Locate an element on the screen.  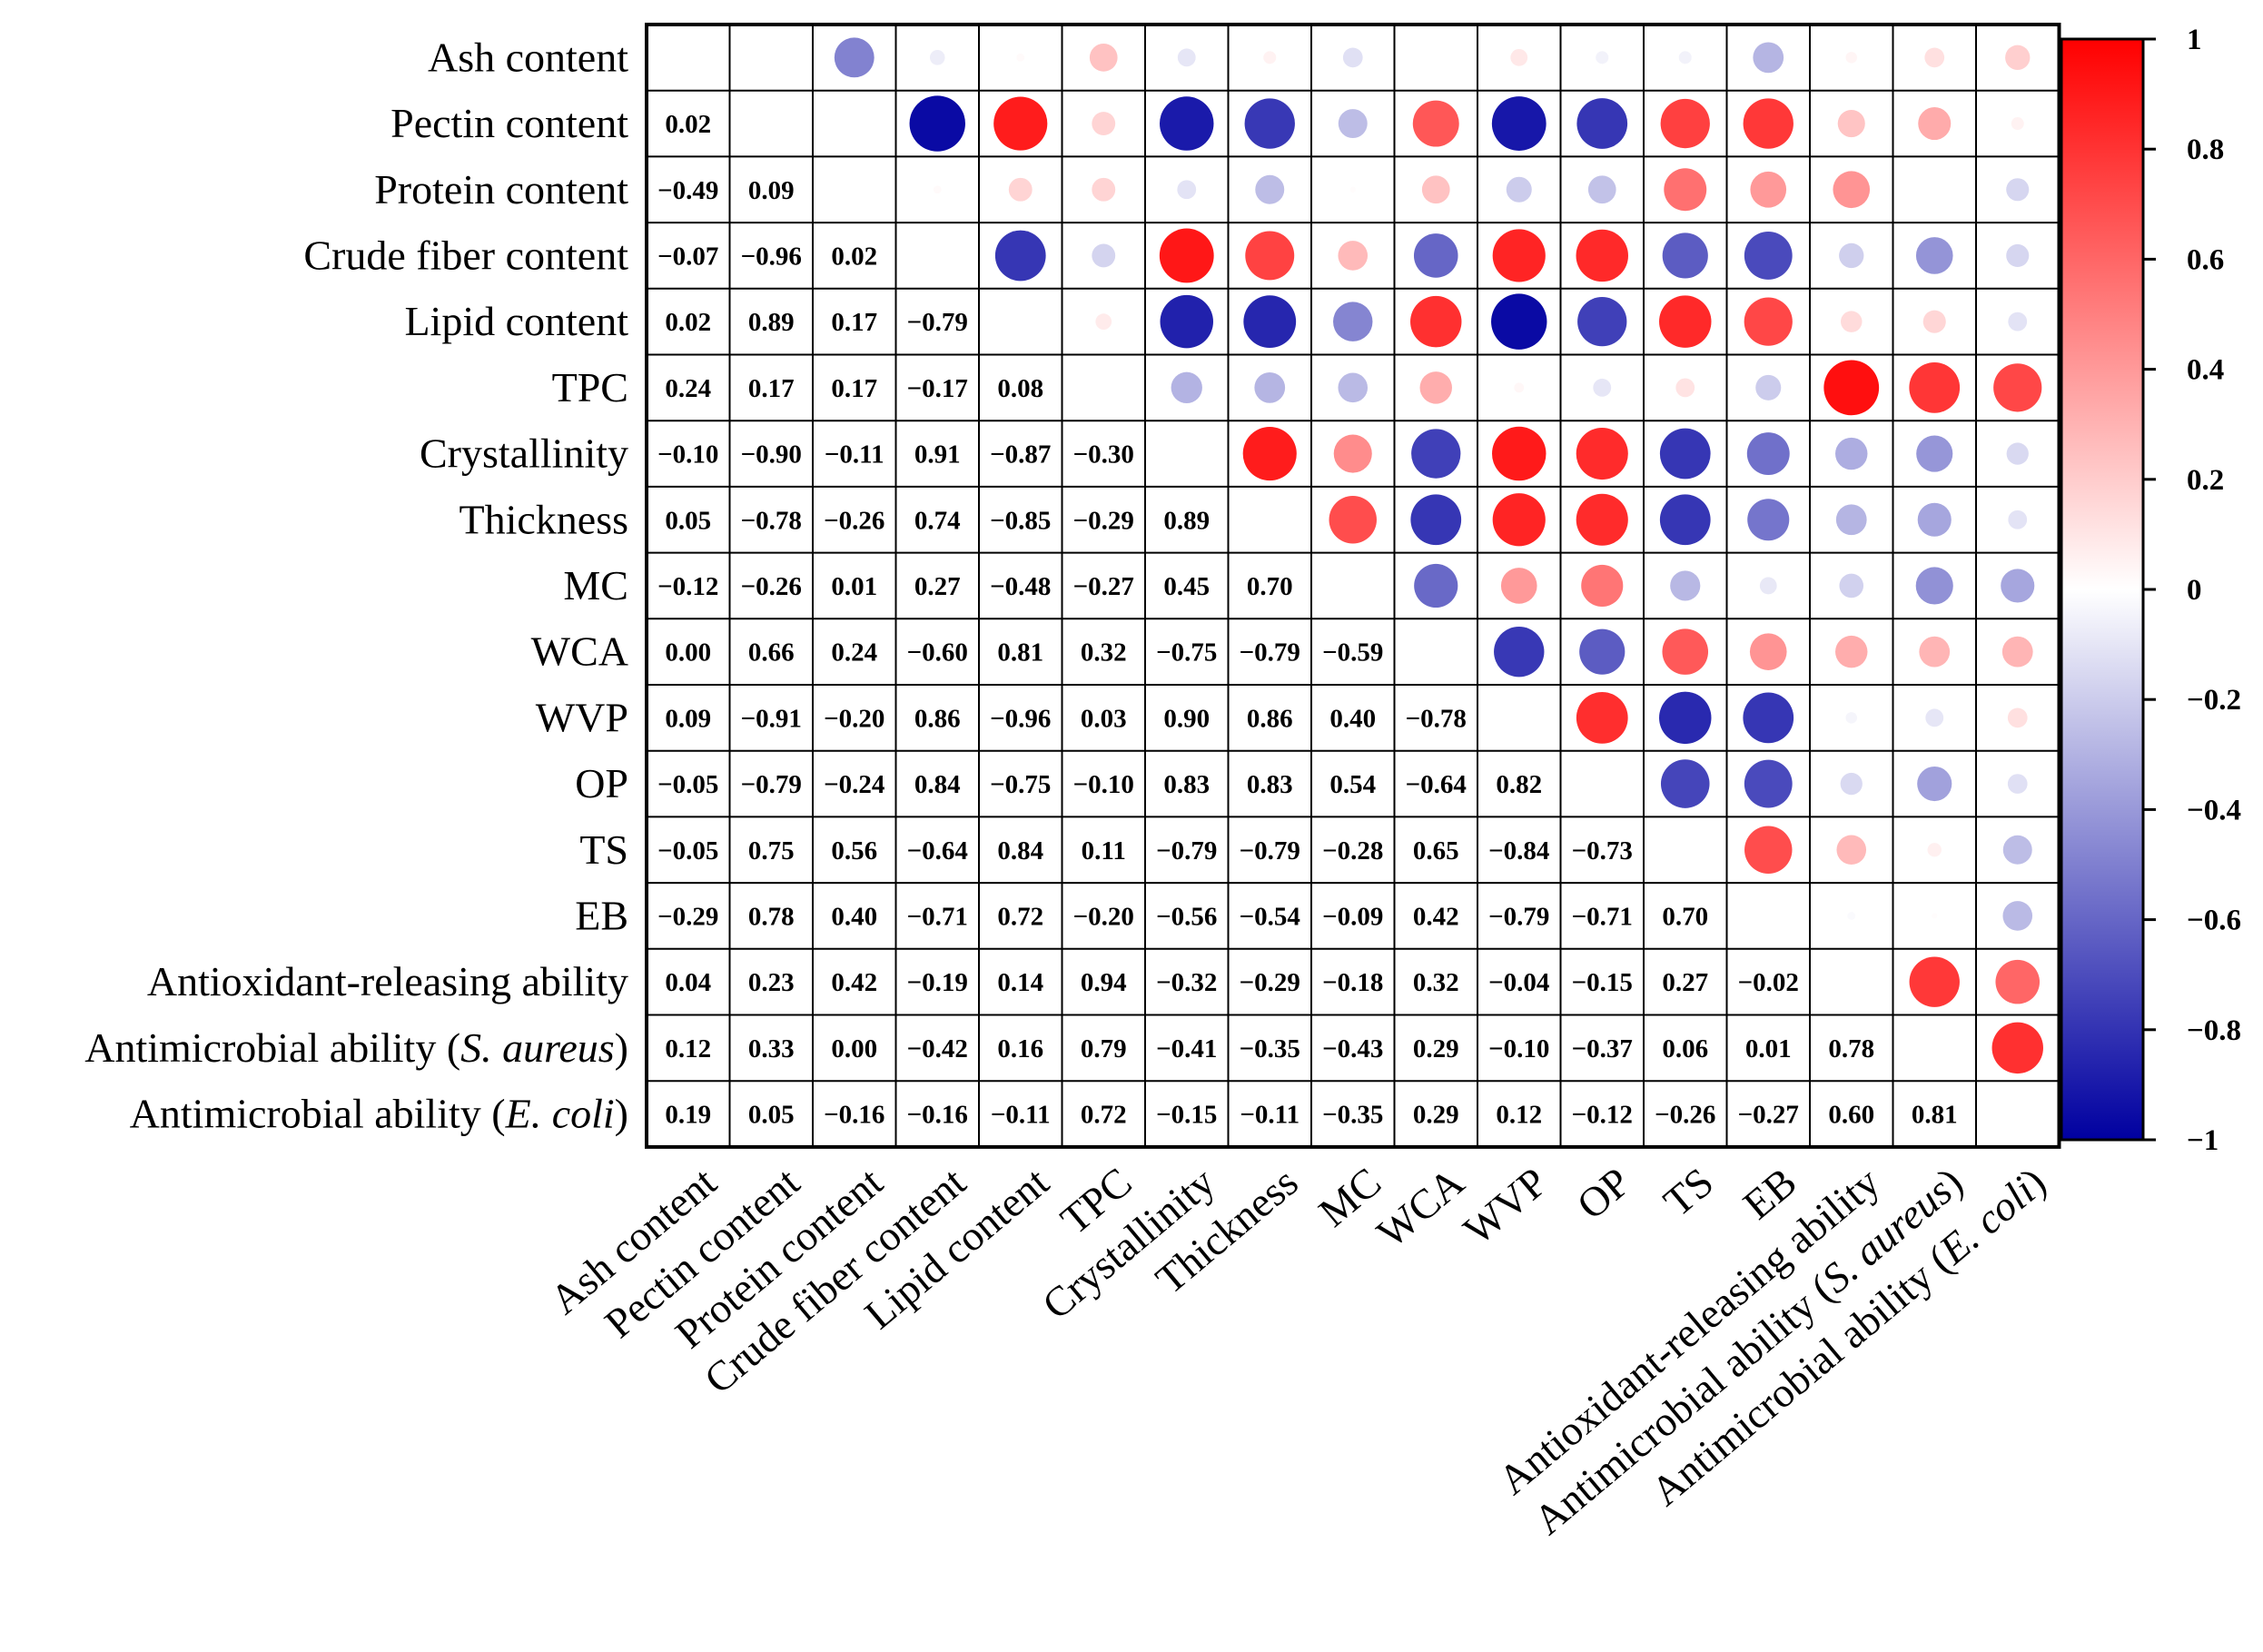
corr-value-11-8: 0.54 is located at coordinates (1352, 784).